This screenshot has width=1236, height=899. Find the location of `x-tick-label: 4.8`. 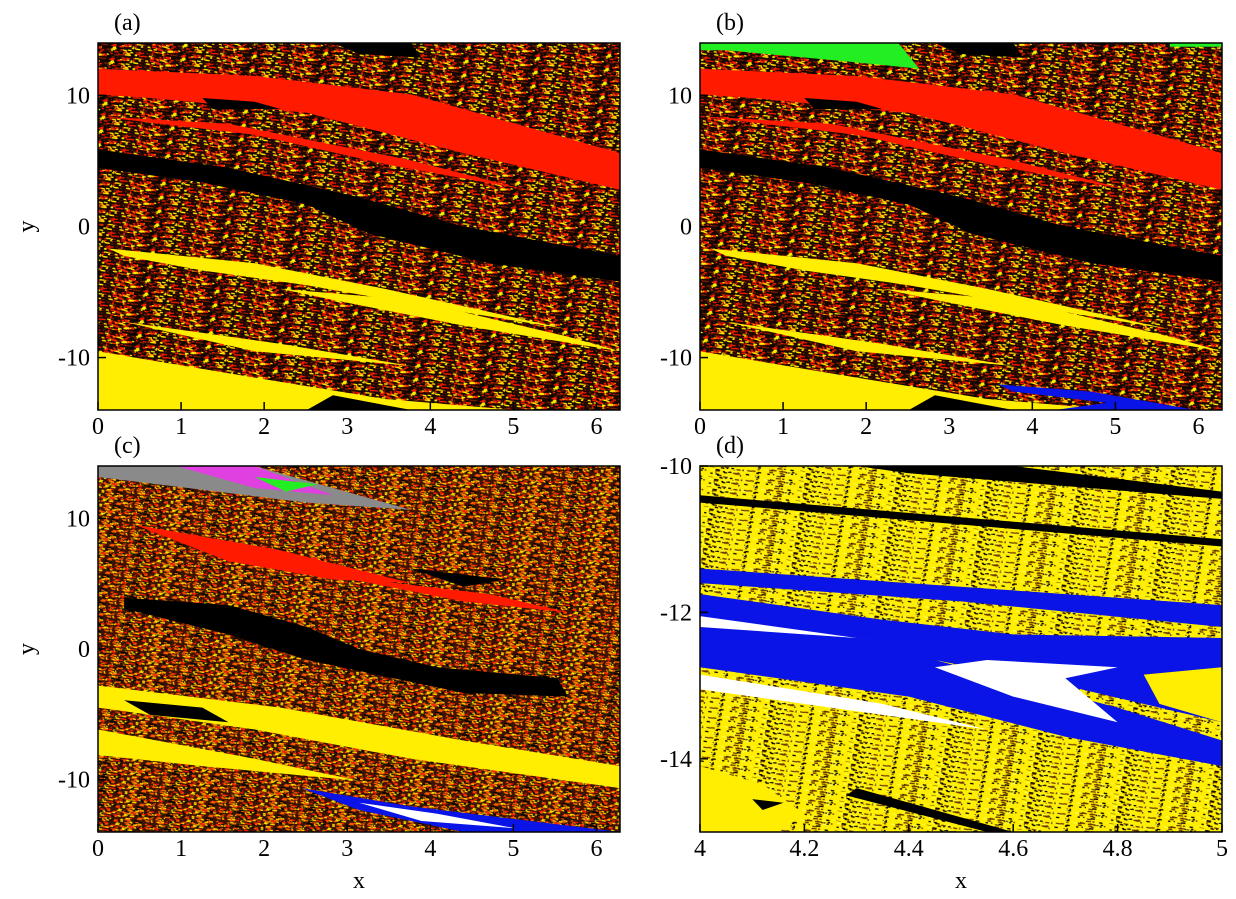

x-tick-label: 4.8 is located at coordinates (1118, 849).